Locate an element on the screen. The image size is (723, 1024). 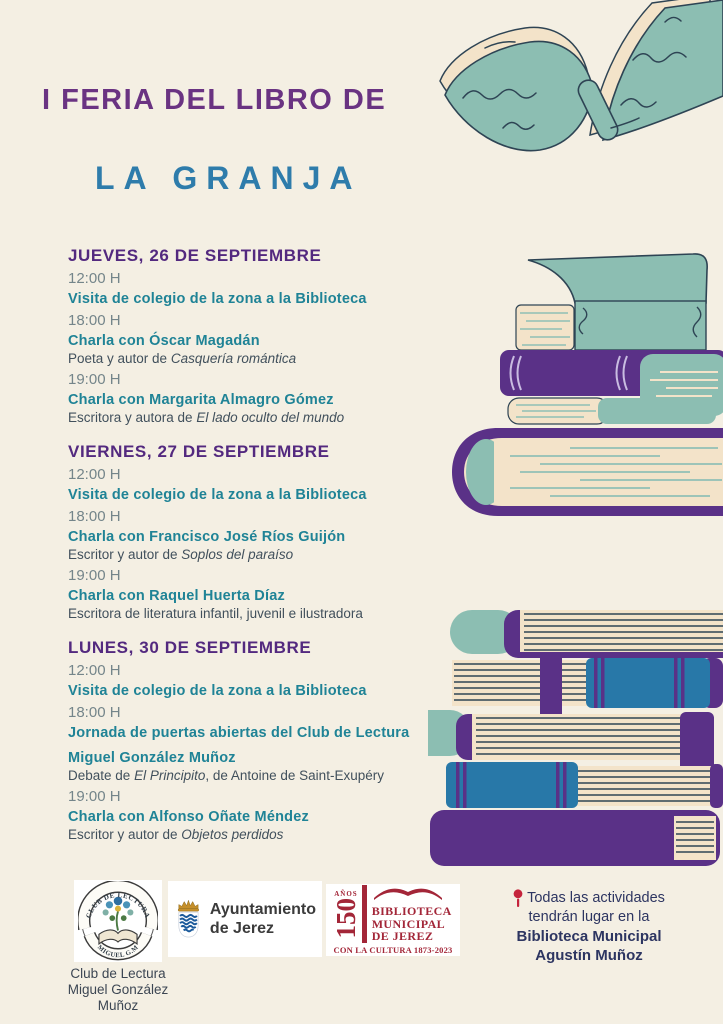
club-emblem-icon: CLUB DE LECTURA MIGUEL G.M is located at coordinates (118, 921).